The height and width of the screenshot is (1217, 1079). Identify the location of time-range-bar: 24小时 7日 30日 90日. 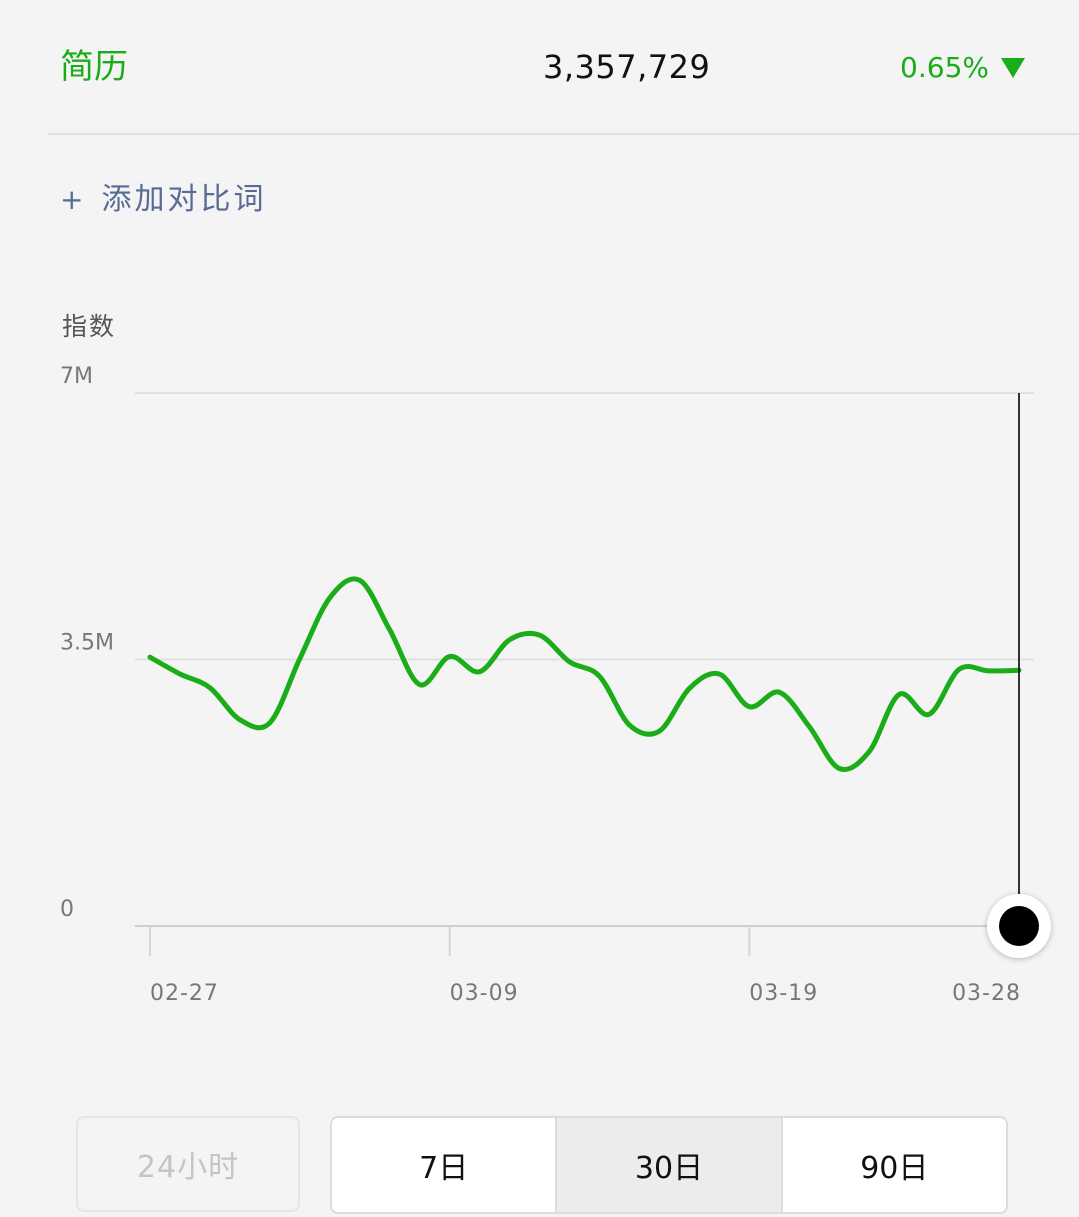
(539, 1166).